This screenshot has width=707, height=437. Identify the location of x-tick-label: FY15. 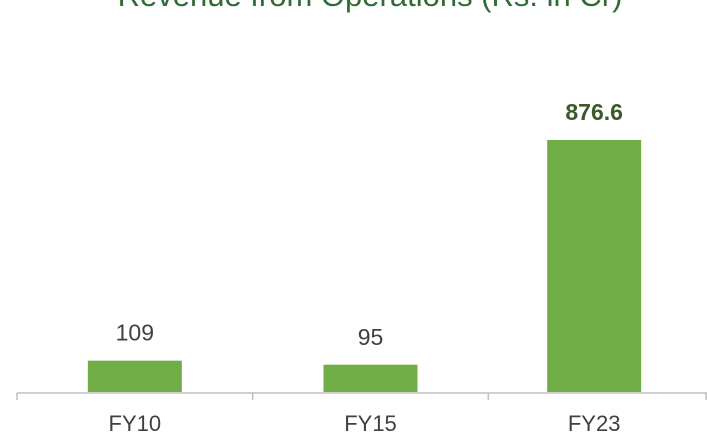
(370, 423).